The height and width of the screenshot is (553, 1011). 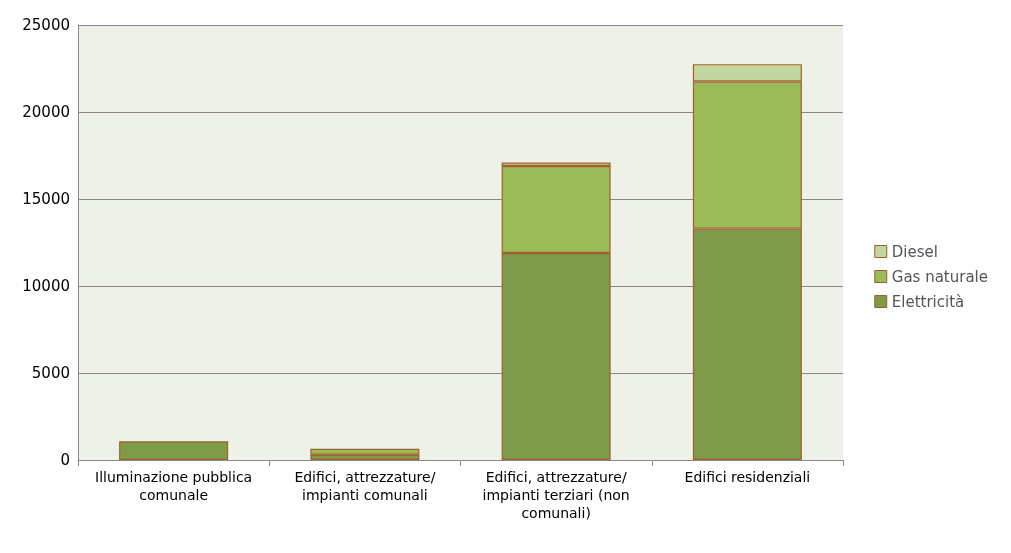 I want to click on y-tick-label: 0, so click(x=65, y=460).